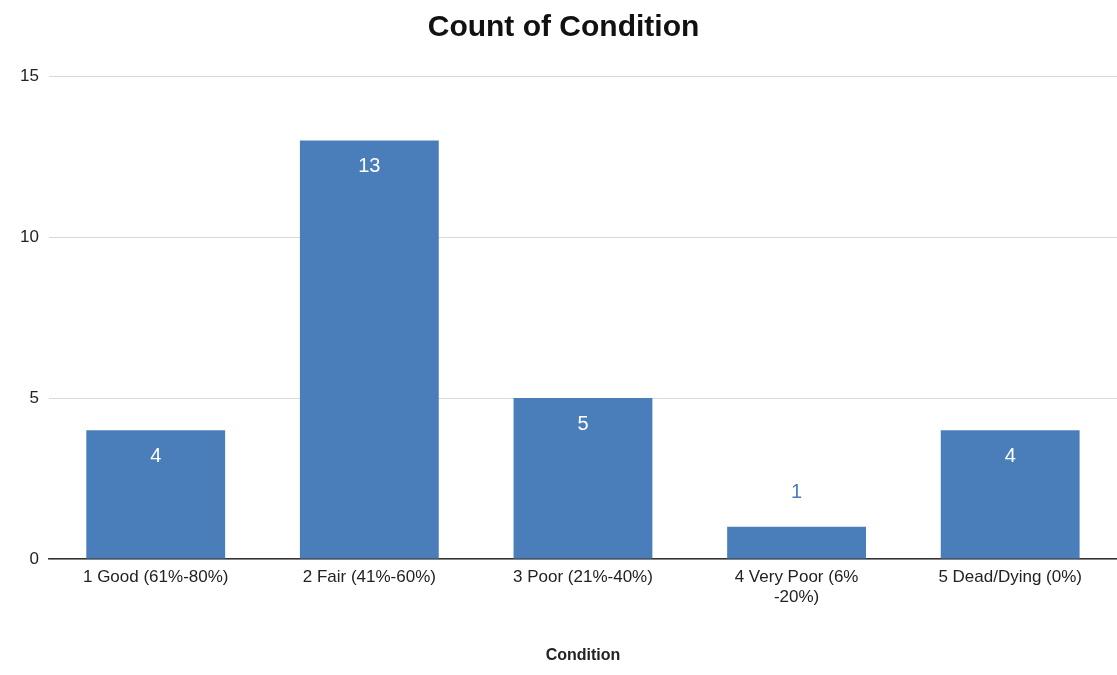 This screenshot has width=1117, height=675. Describe the element at coordinates (797, 491) in the screenshot. I see `data-label: 1` at that location.